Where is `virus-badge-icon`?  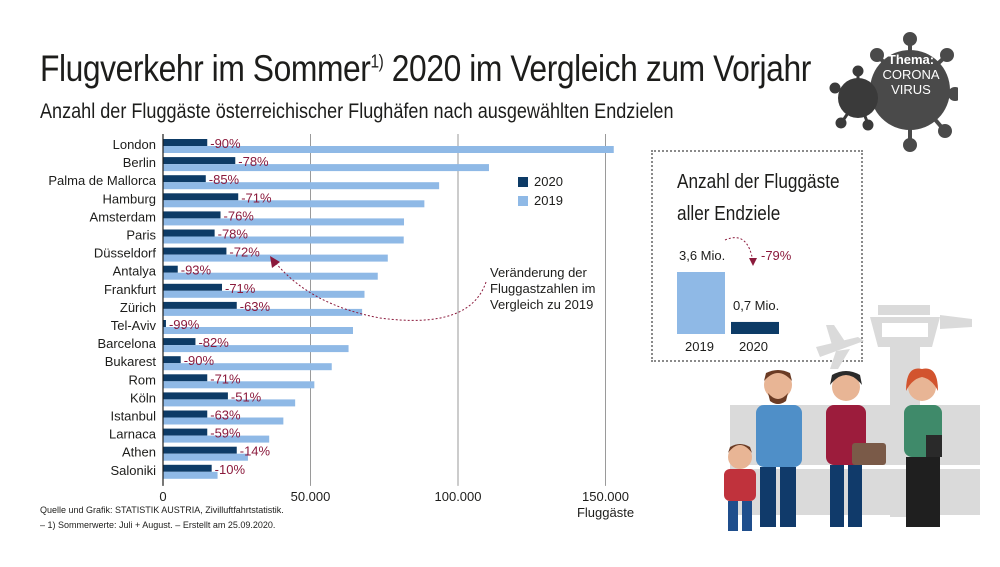
virus-badge-icon is located at coordinates (893, 92).